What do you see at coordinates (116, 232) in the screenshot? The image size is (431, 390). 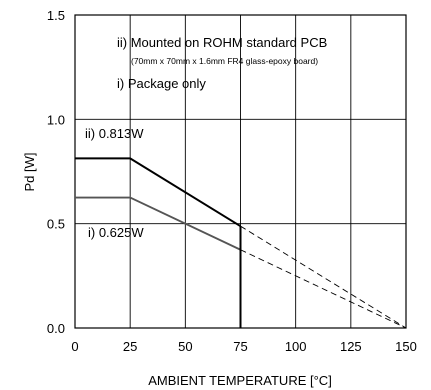 I see `series-label-i: i) 0.625W` at bounding box center [116, 232].